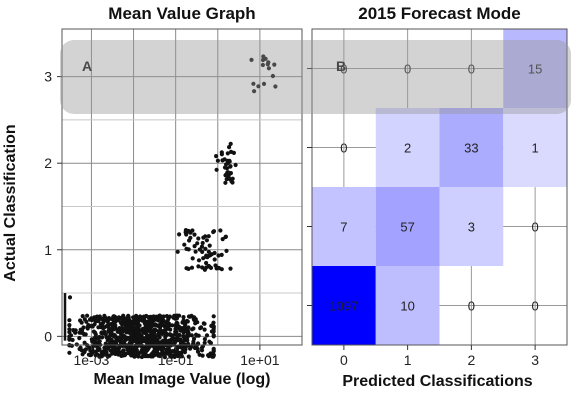 The image size is (575, 400). What do you see at coordinates (343, 148) in the screenshot?
I see `heatmap-cell-value: 0` at bounding box center [343, 148].